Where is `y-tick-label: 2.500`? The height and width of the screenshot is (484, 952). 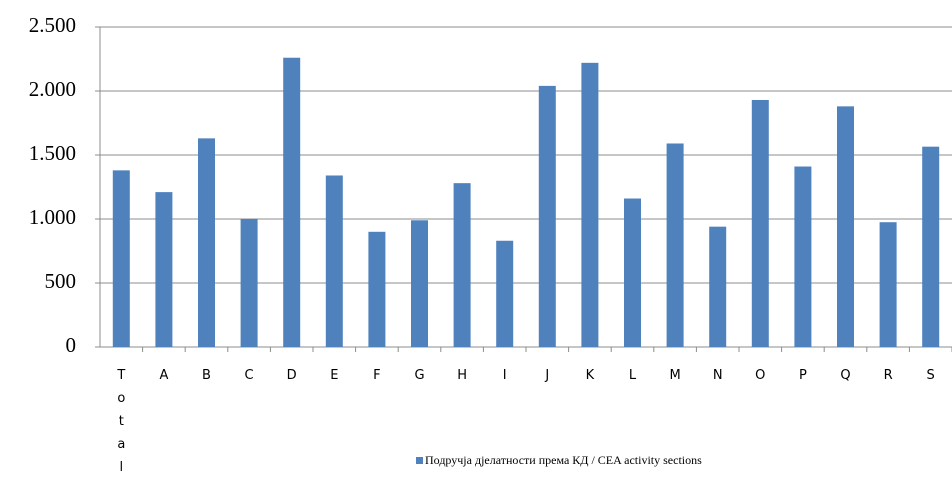
y-tick-label: 2.500 is located at coordinates (52, 25).